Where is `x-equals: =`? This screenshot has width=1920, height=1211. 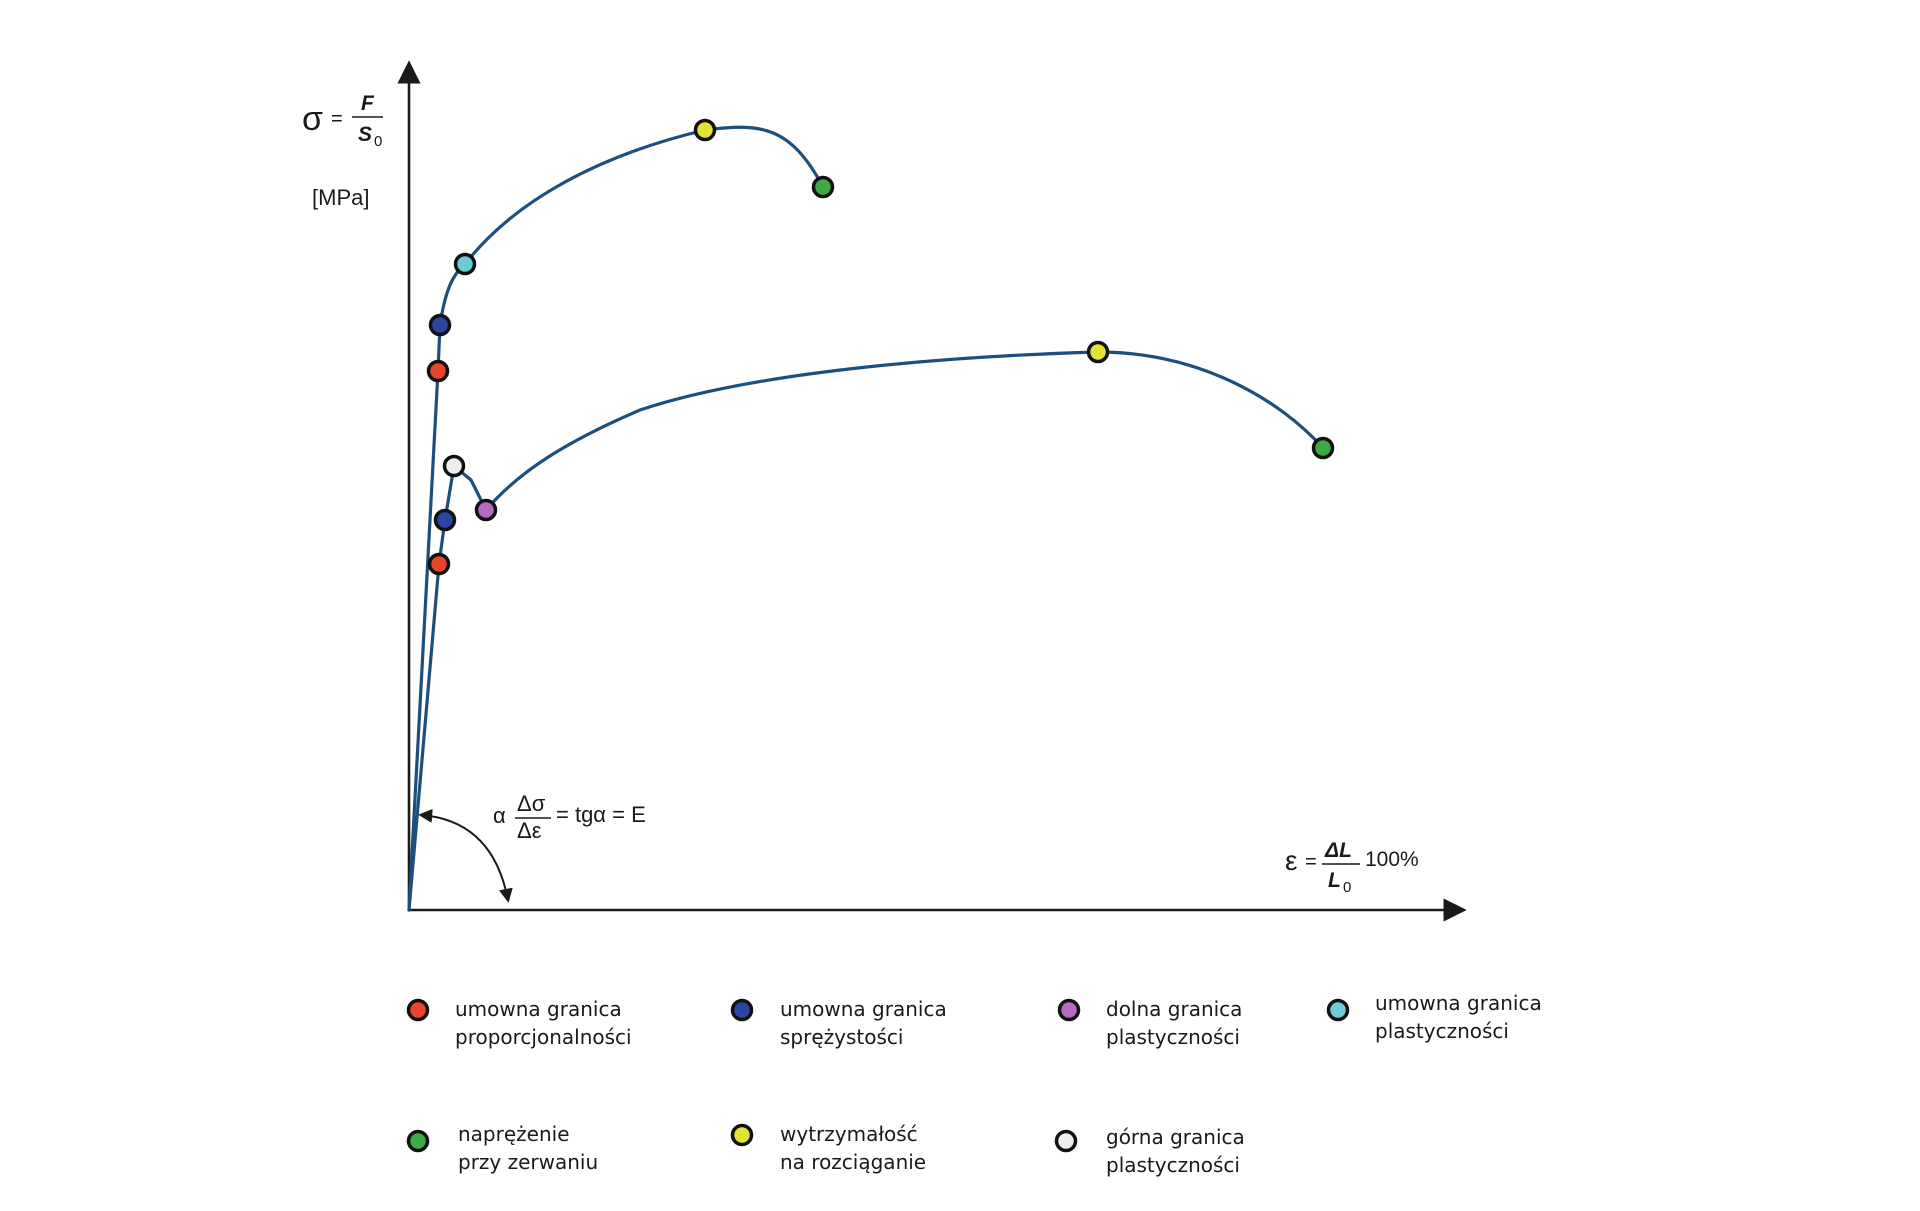
x-equals: = is located at coordinates (1311, 862).